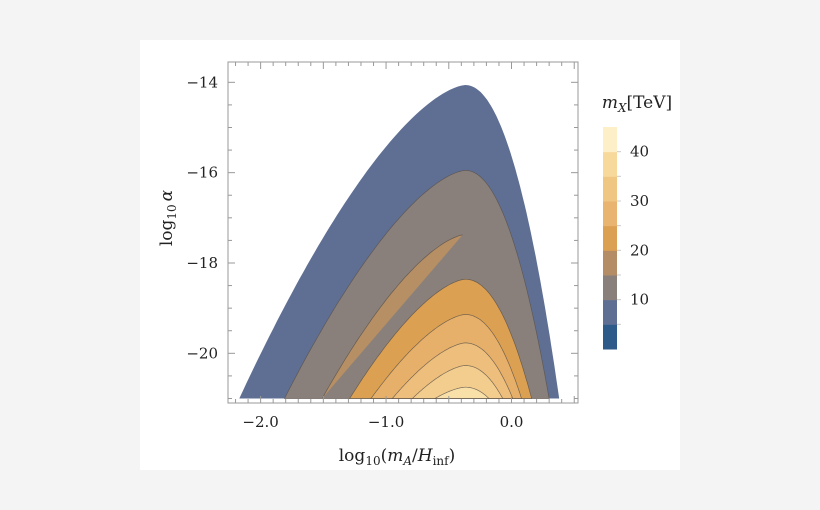 This screenshot has height=510, width=820. What do you see at coordinates (260, 422) in the screenshot?
I see `x-tick-label: −2.0` at bounding box center [260, 422].